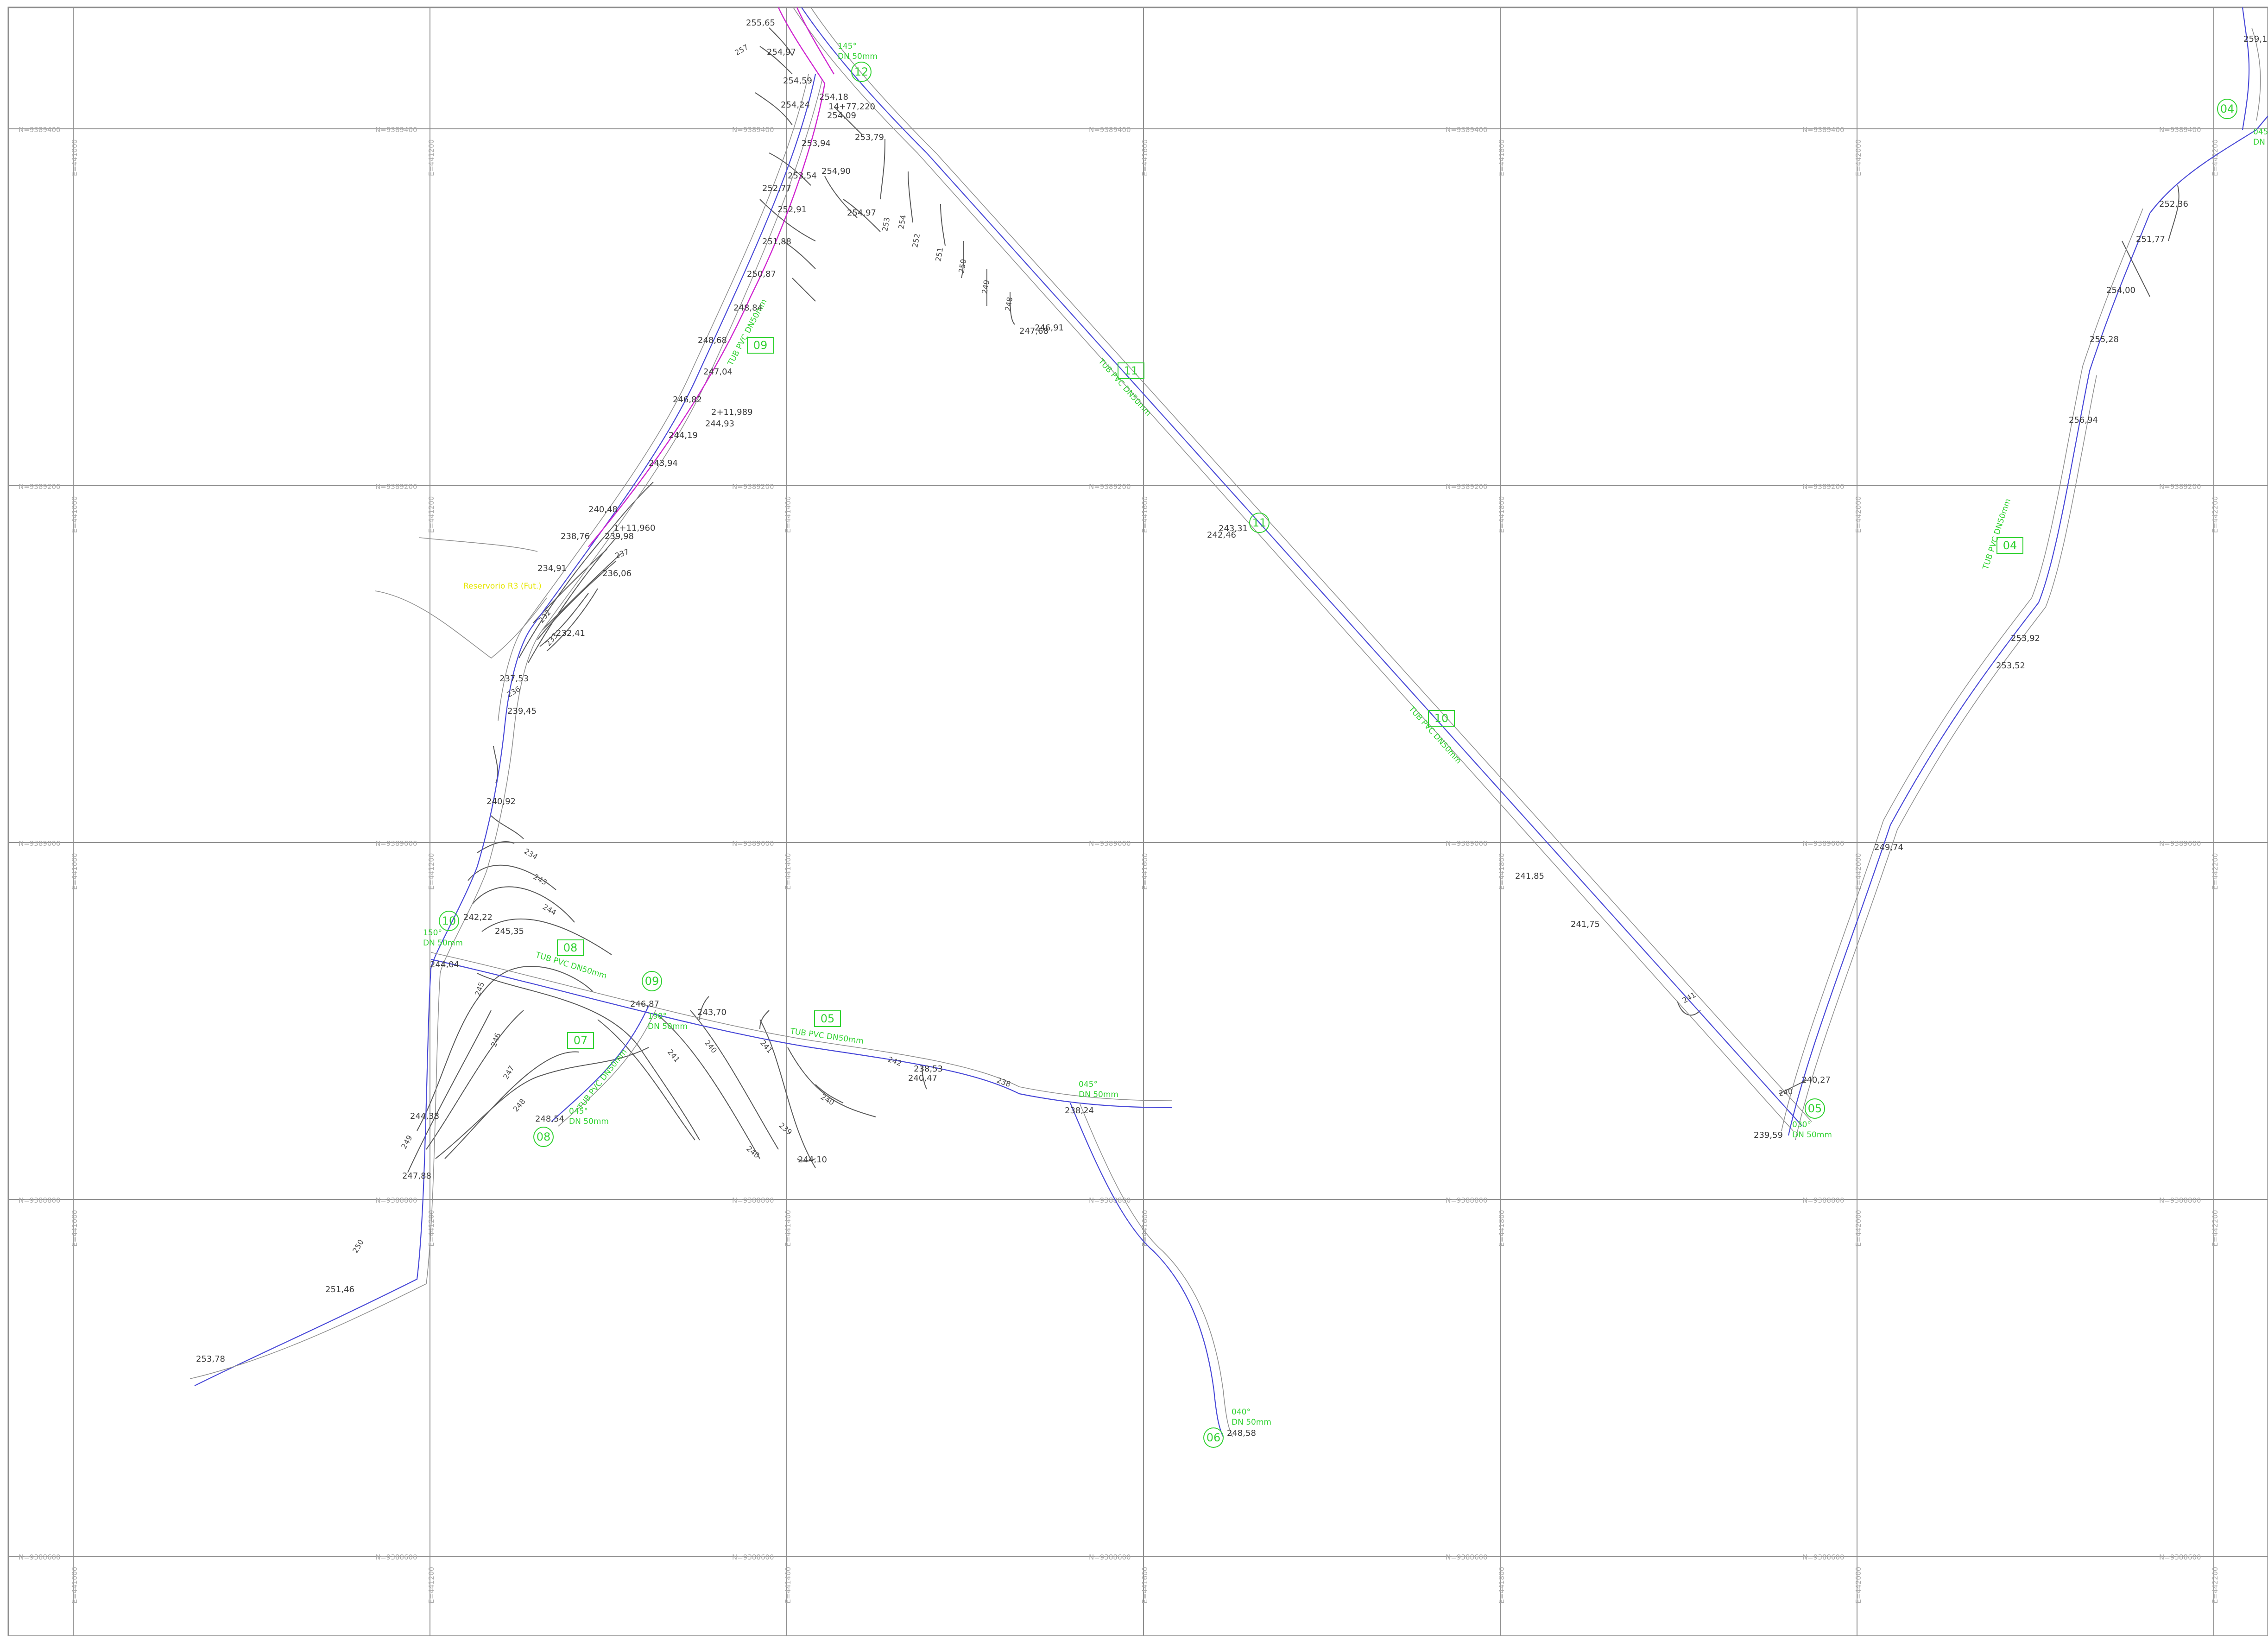 The width and height of the screenshot is (2268, 1636). Describe the element at coordinates (801, 1033) in the screenshot. I see `pipeline-west-east` at that location.